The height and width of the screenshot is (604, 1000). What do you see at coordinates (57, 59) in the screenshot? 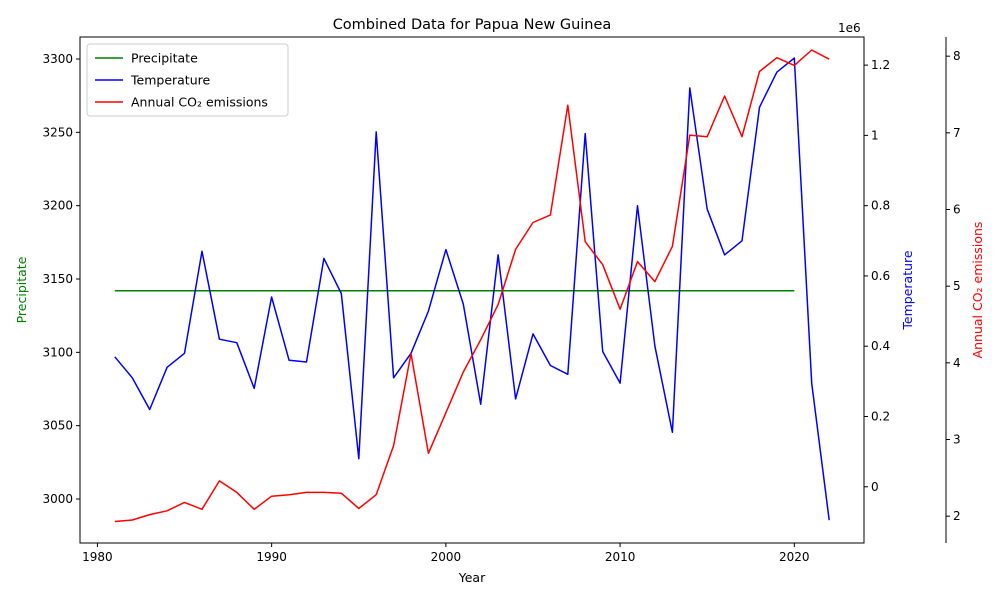
I see `left-tick-label: 3300` at bounding box center [57, 59].